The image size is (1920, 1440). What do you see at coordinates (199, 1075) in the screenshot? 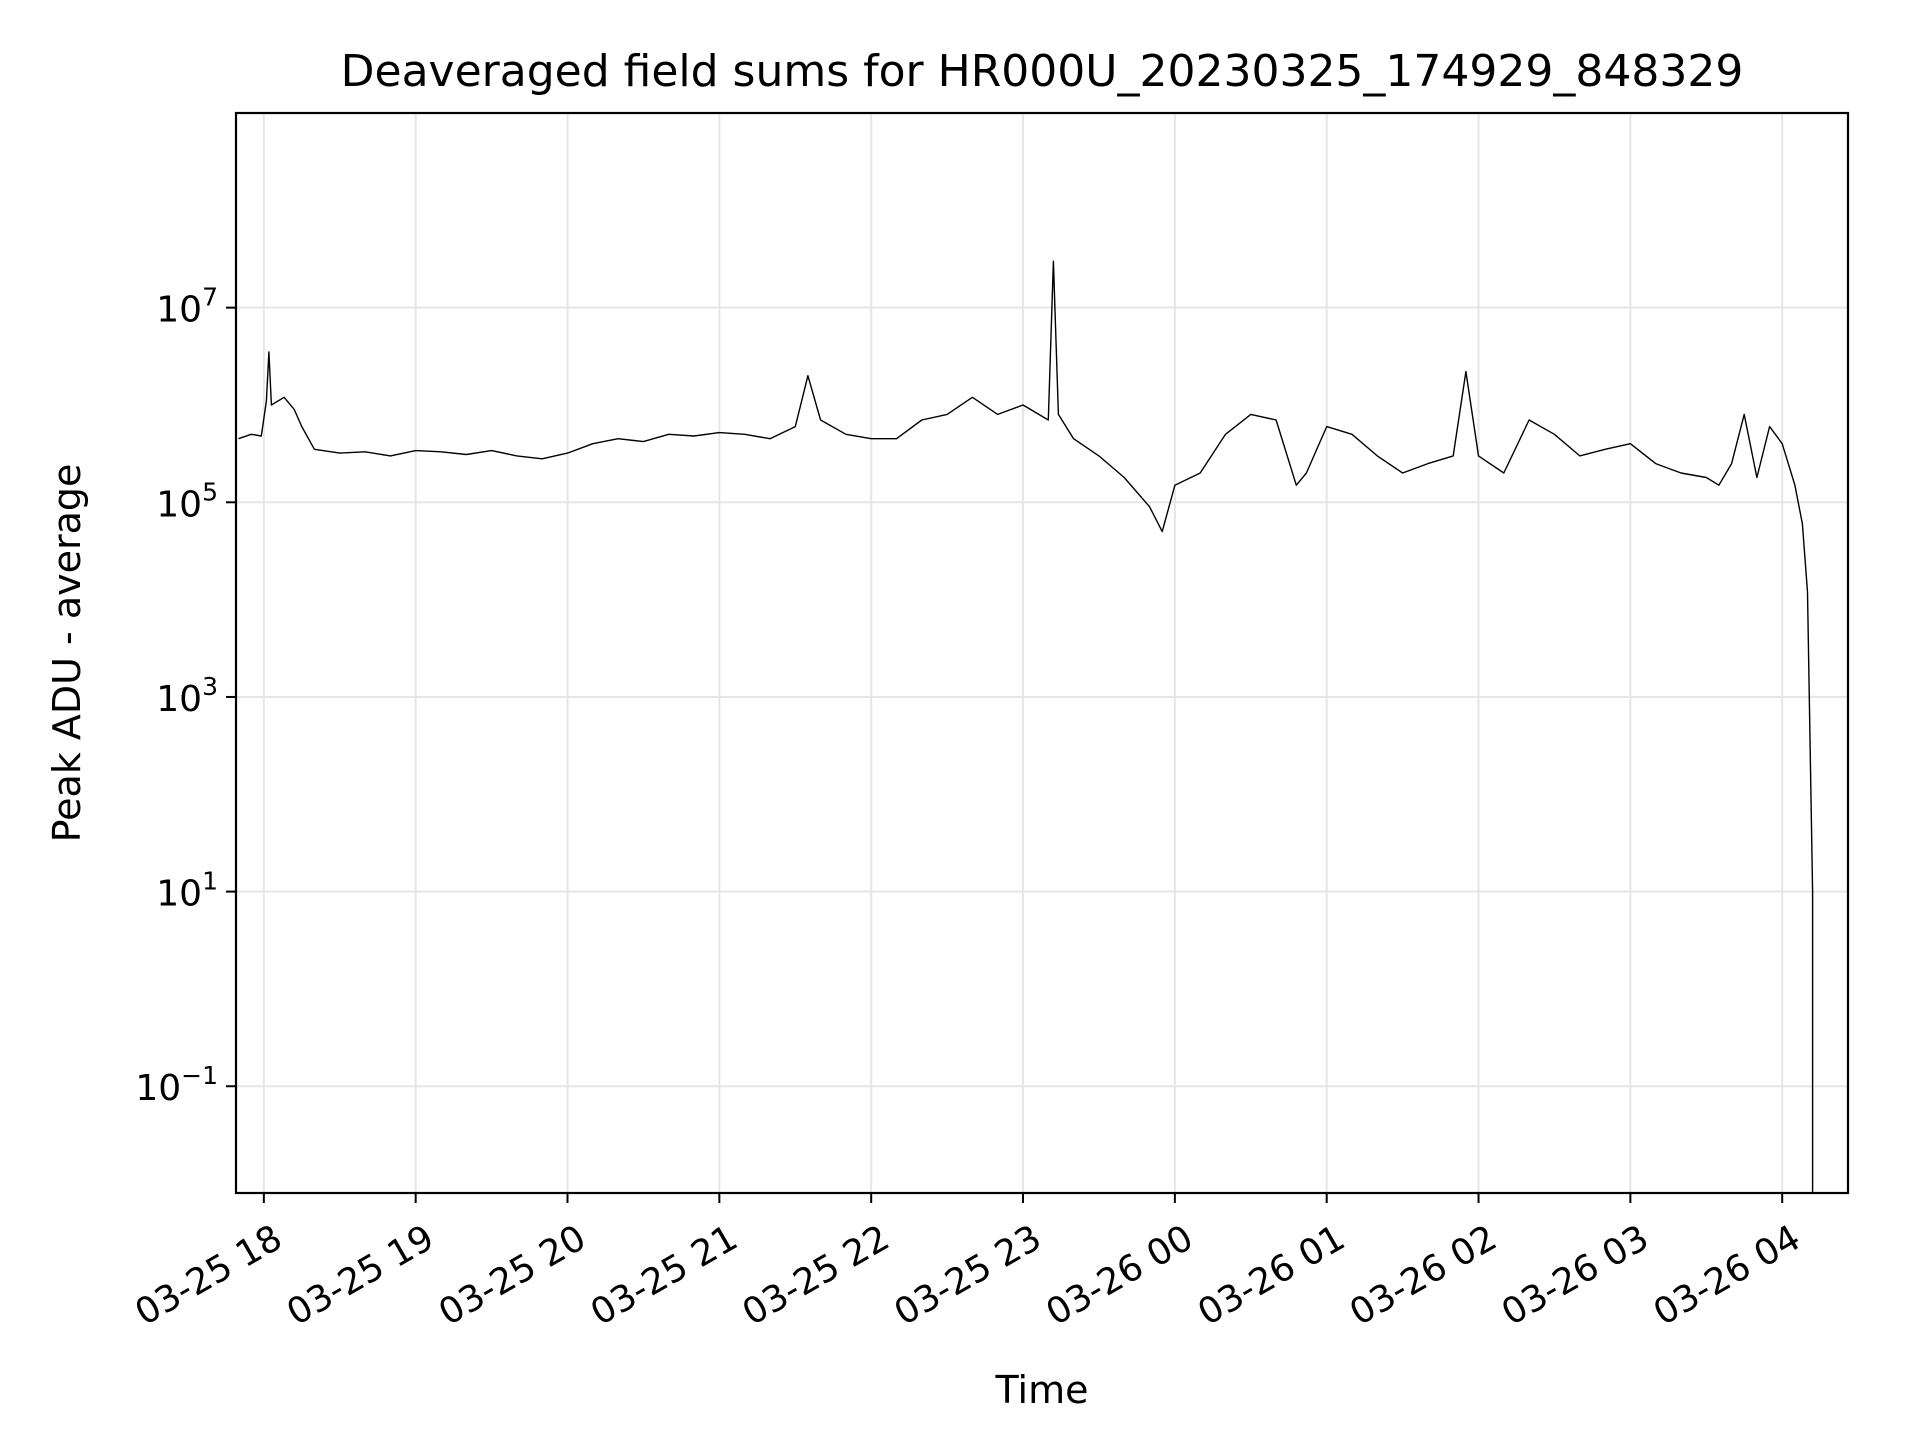
I see `y-tick-exponent: −1` at bounding box center [199, 1075].